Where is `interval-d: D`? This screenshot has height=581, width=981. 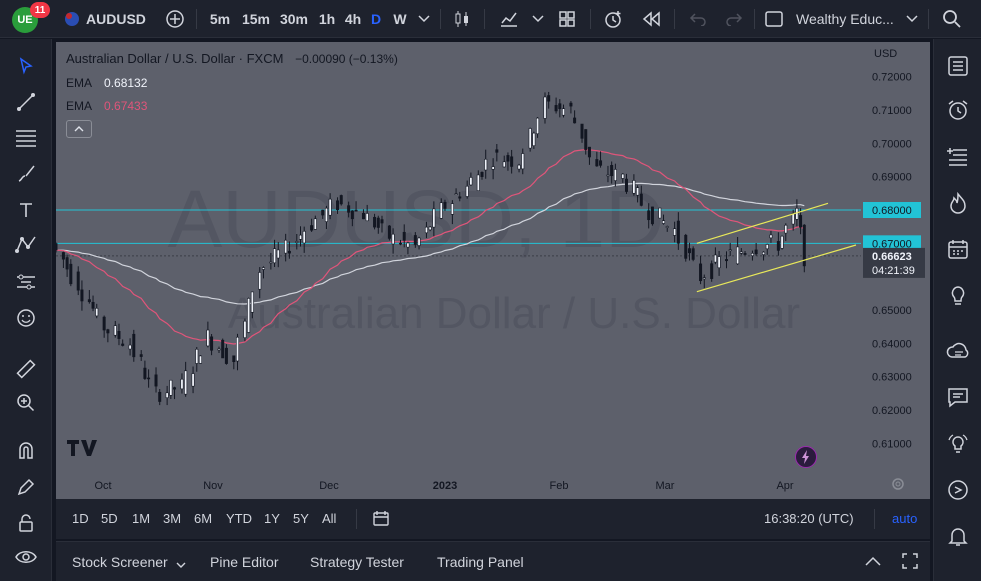
interval-d: D is located at coordinates (376, 19).